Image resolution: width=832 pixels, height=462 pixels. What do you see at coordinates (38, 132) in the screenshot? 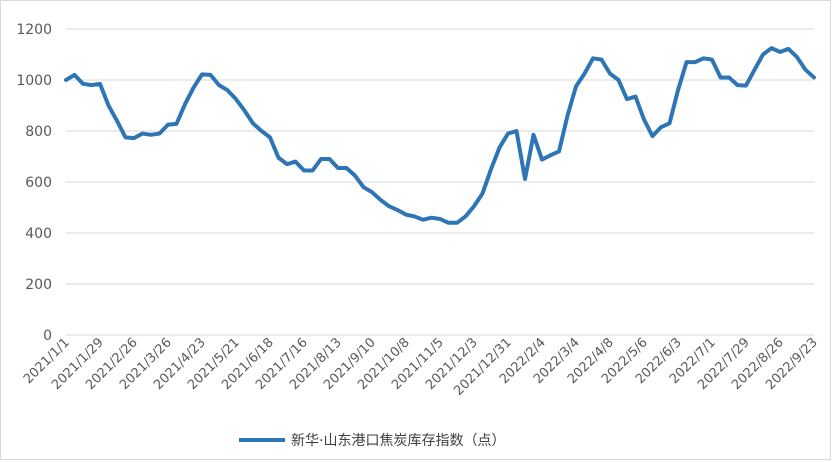
I see `y-tick-label: 800` at bounding box center [38, 132].